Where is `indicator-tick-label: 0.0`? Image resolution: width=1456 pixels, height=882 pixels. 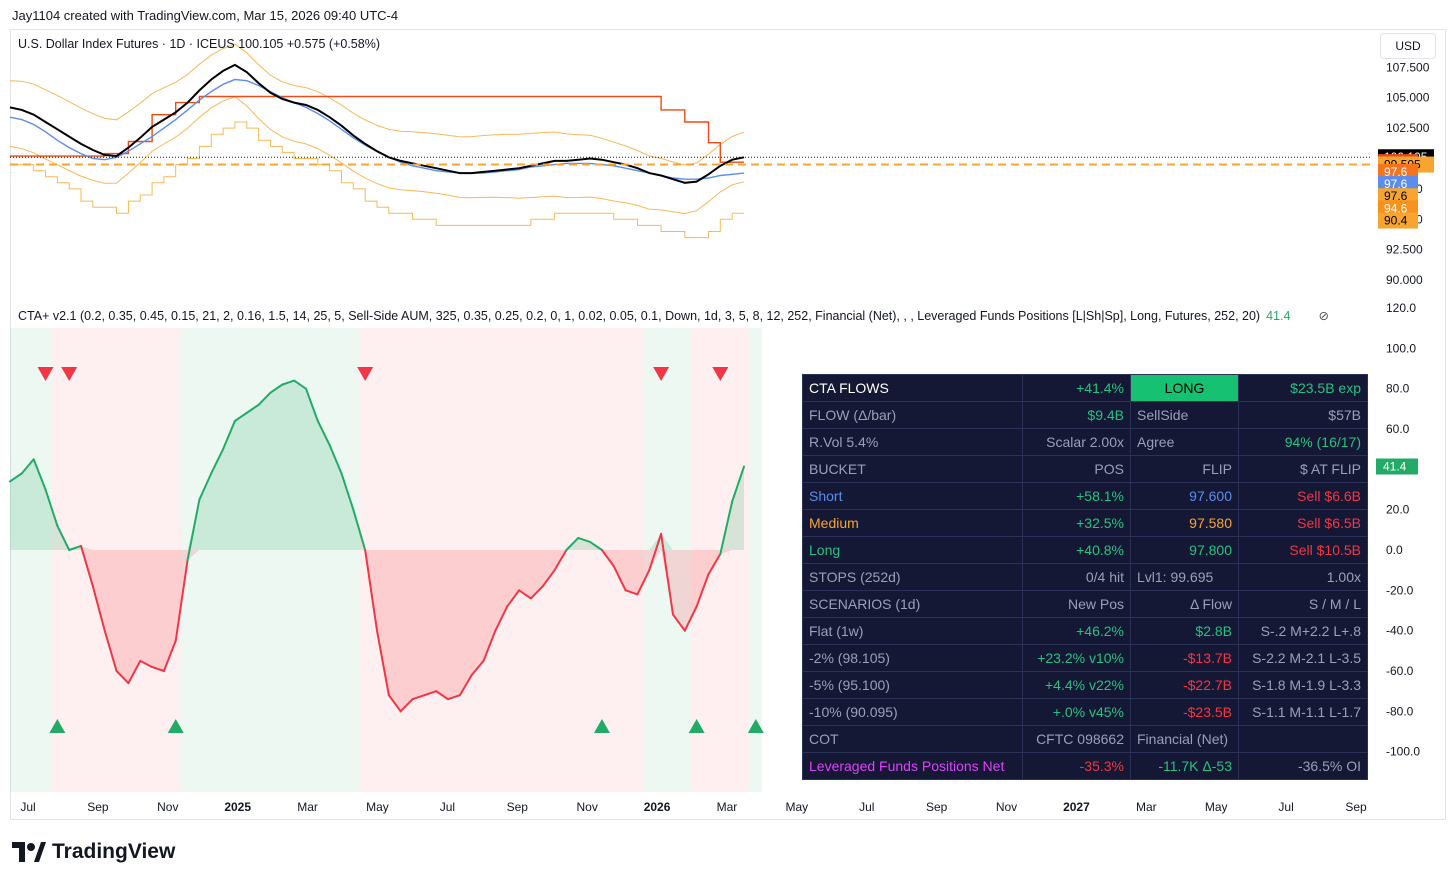
indicator-tick-label: 0.0 is located at coordinates (1394, 550).